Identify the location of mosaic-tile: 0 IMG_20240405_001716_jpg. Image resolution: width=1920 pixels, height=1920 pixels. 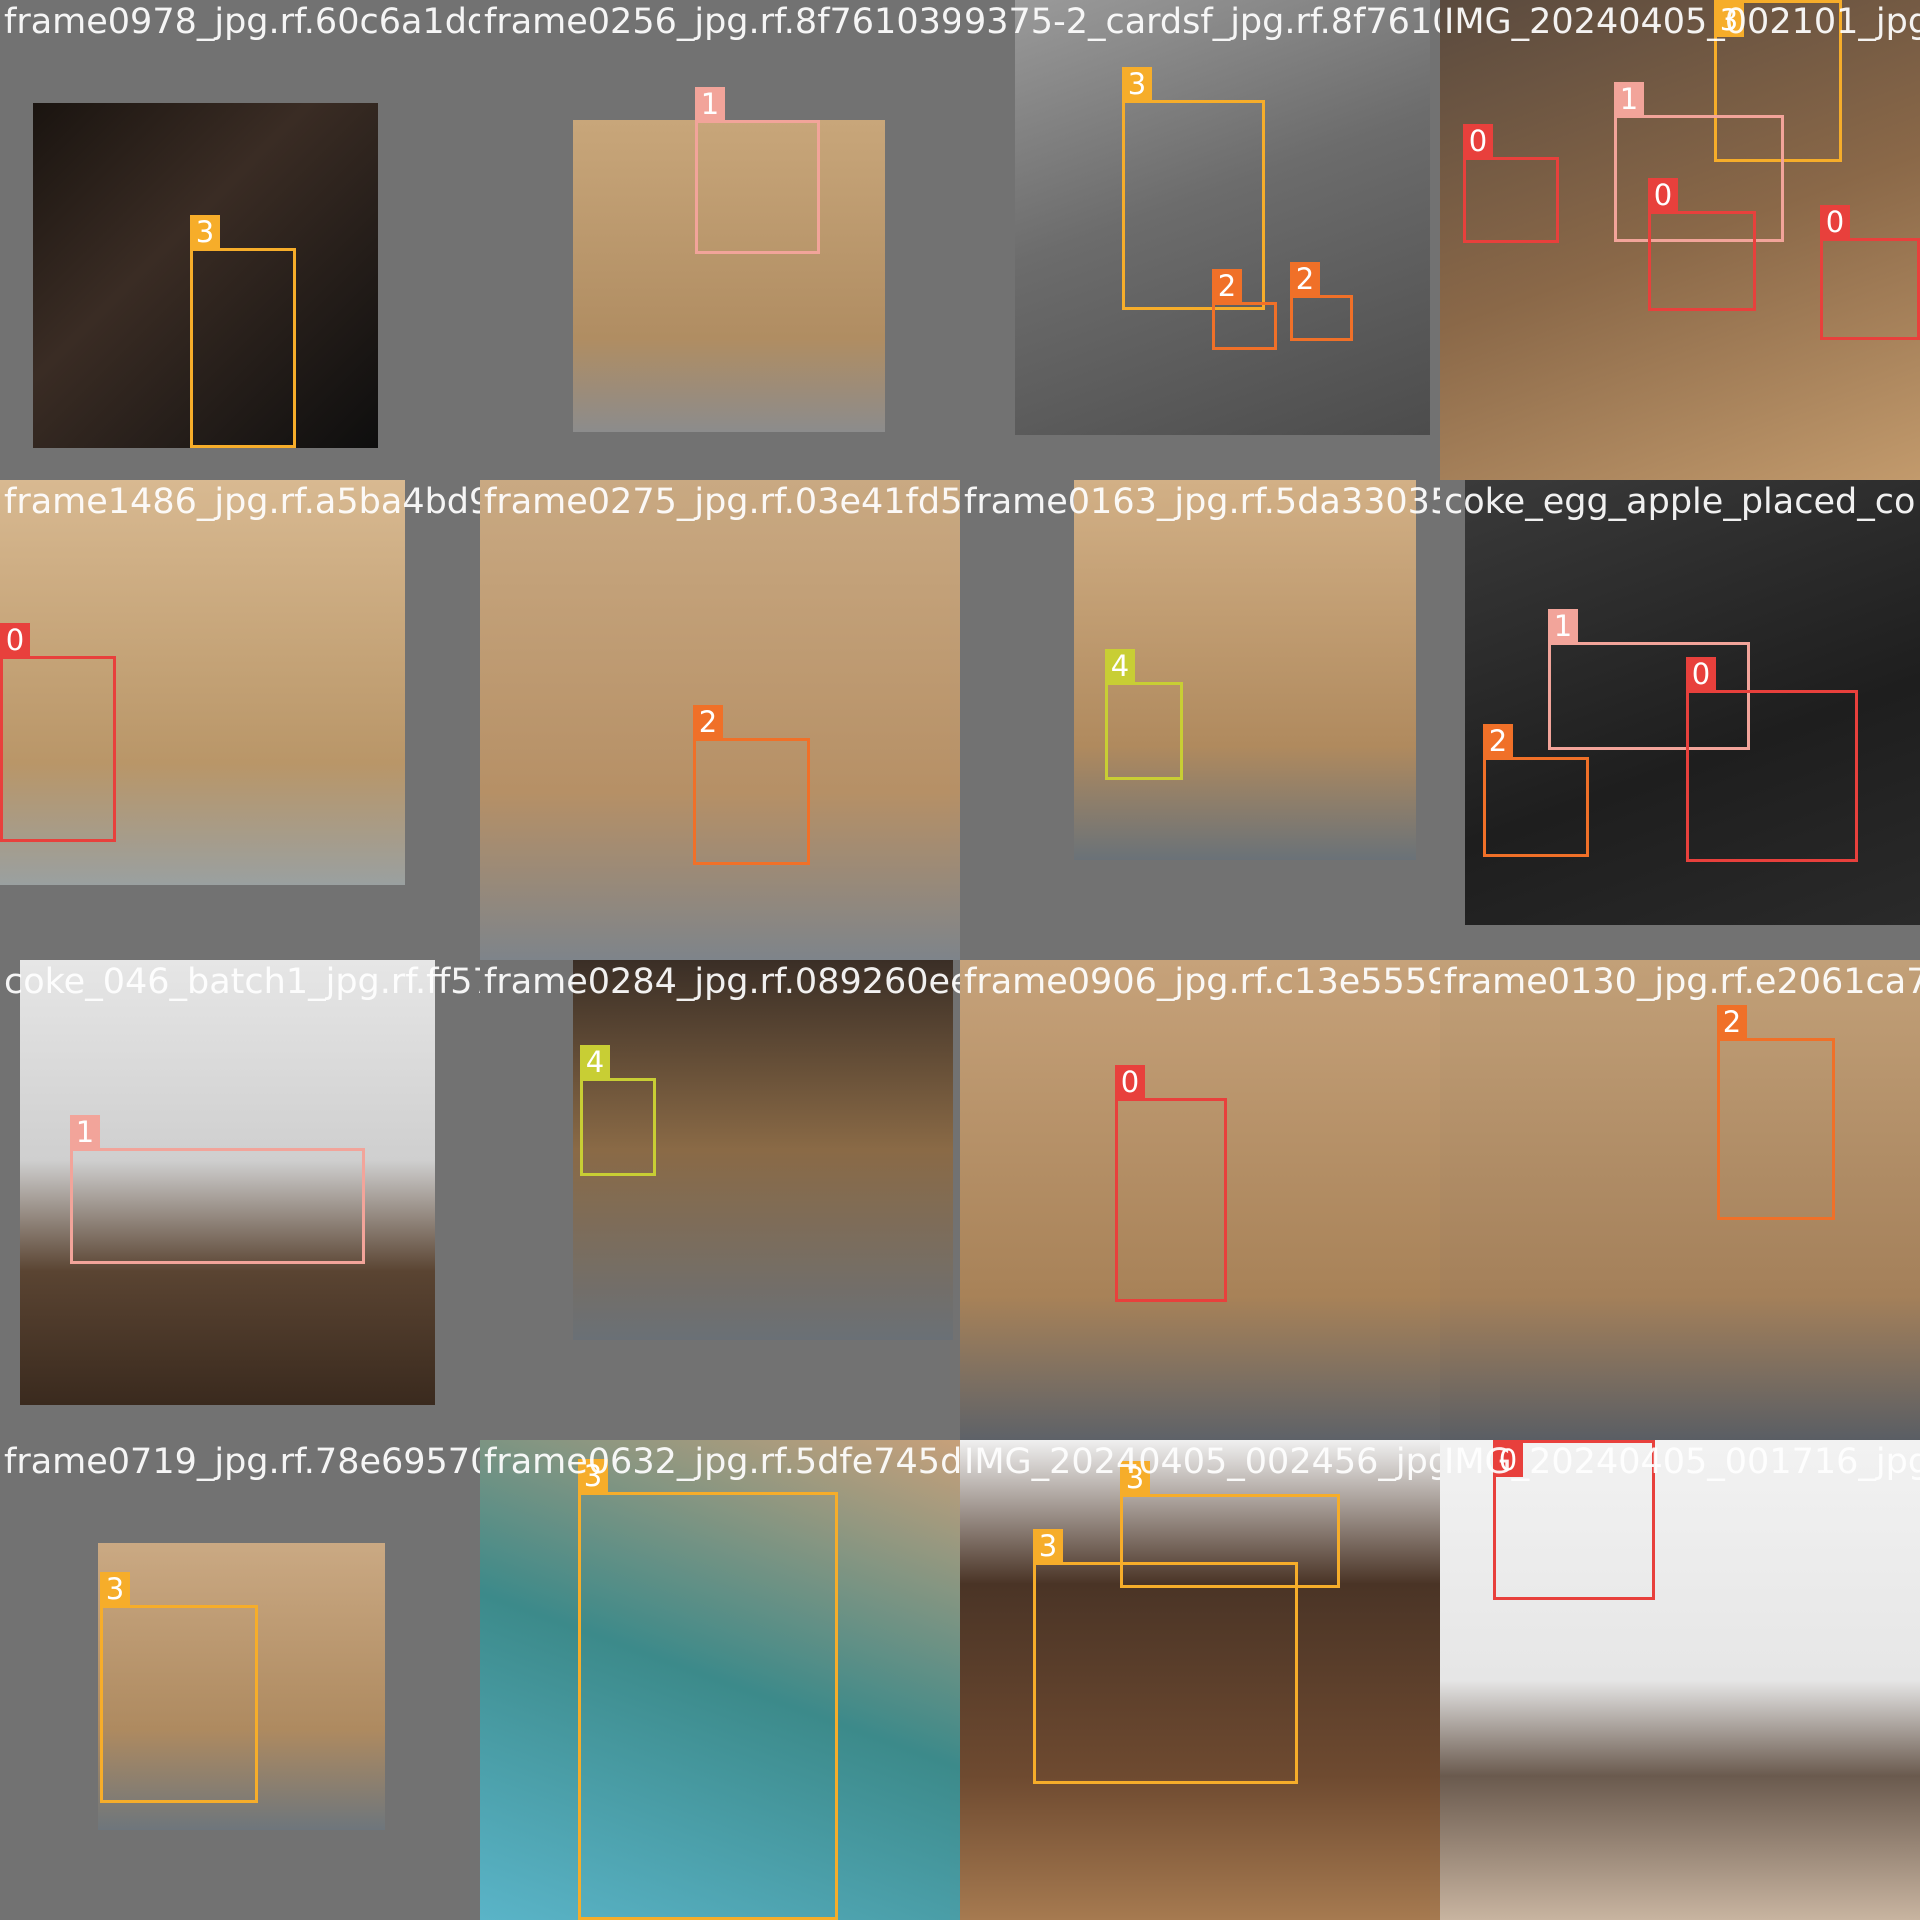
(1680, 1680).